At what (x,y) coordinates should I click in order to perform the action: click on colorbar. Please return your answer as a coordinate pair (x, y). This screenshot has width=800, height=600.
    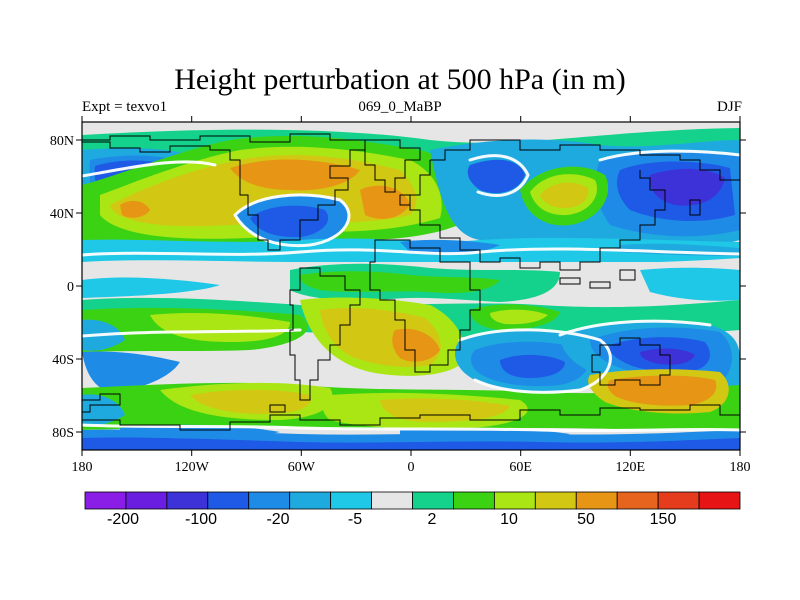
    Looking at the image, I should click on (412, 500).